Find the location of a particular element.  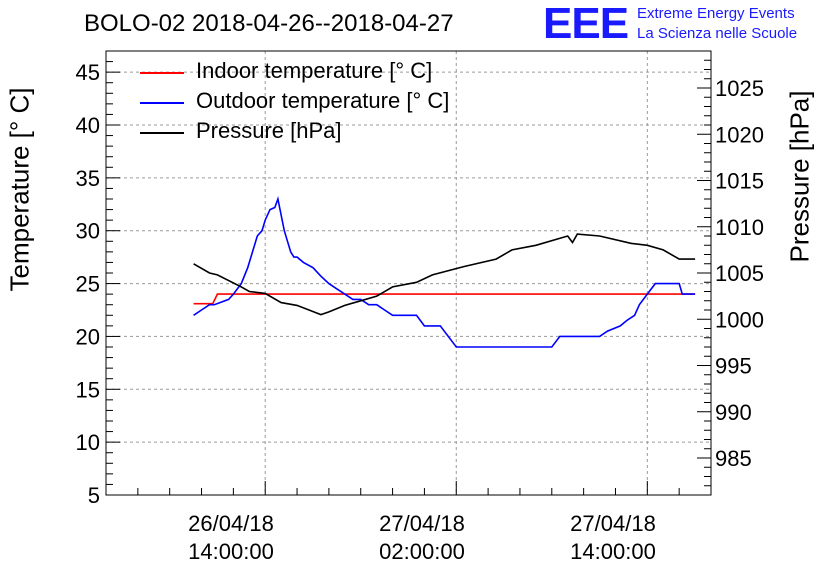

legend-label-indoor: Indoor temperature [° C] is located at coordinates (314, 70).